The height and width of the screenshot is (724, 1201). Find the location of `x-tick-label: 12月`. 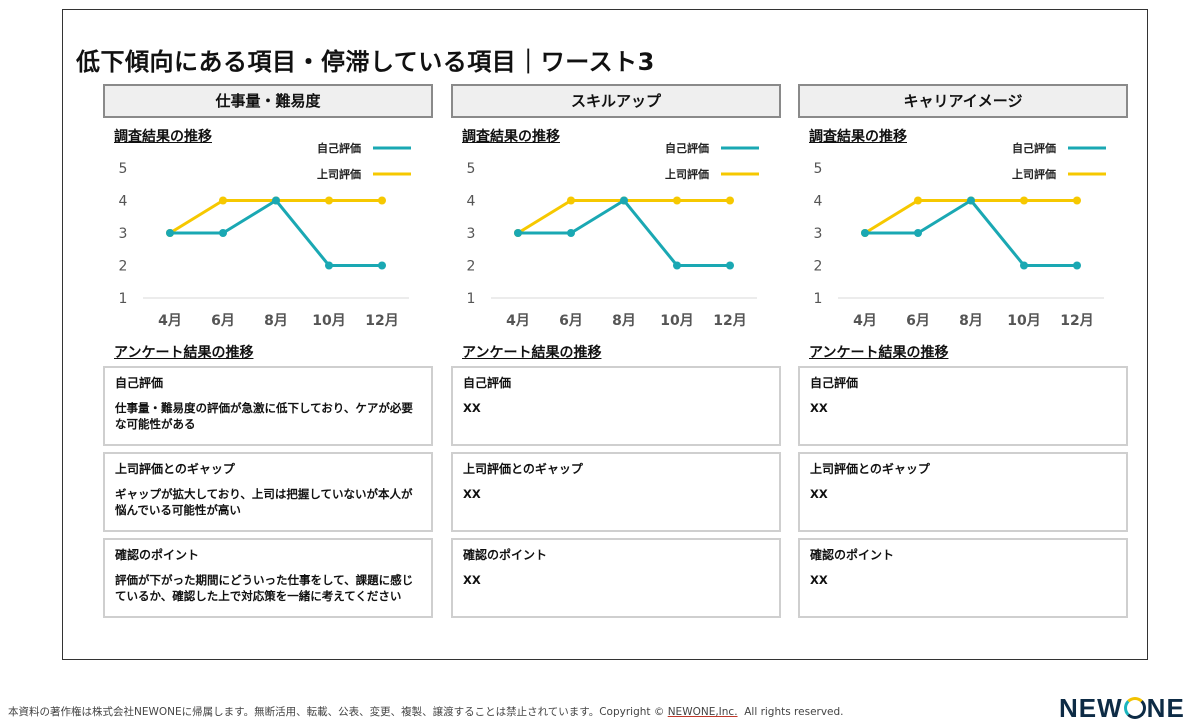

x-tick-label: 12月 is located at coordinates (381, 321).